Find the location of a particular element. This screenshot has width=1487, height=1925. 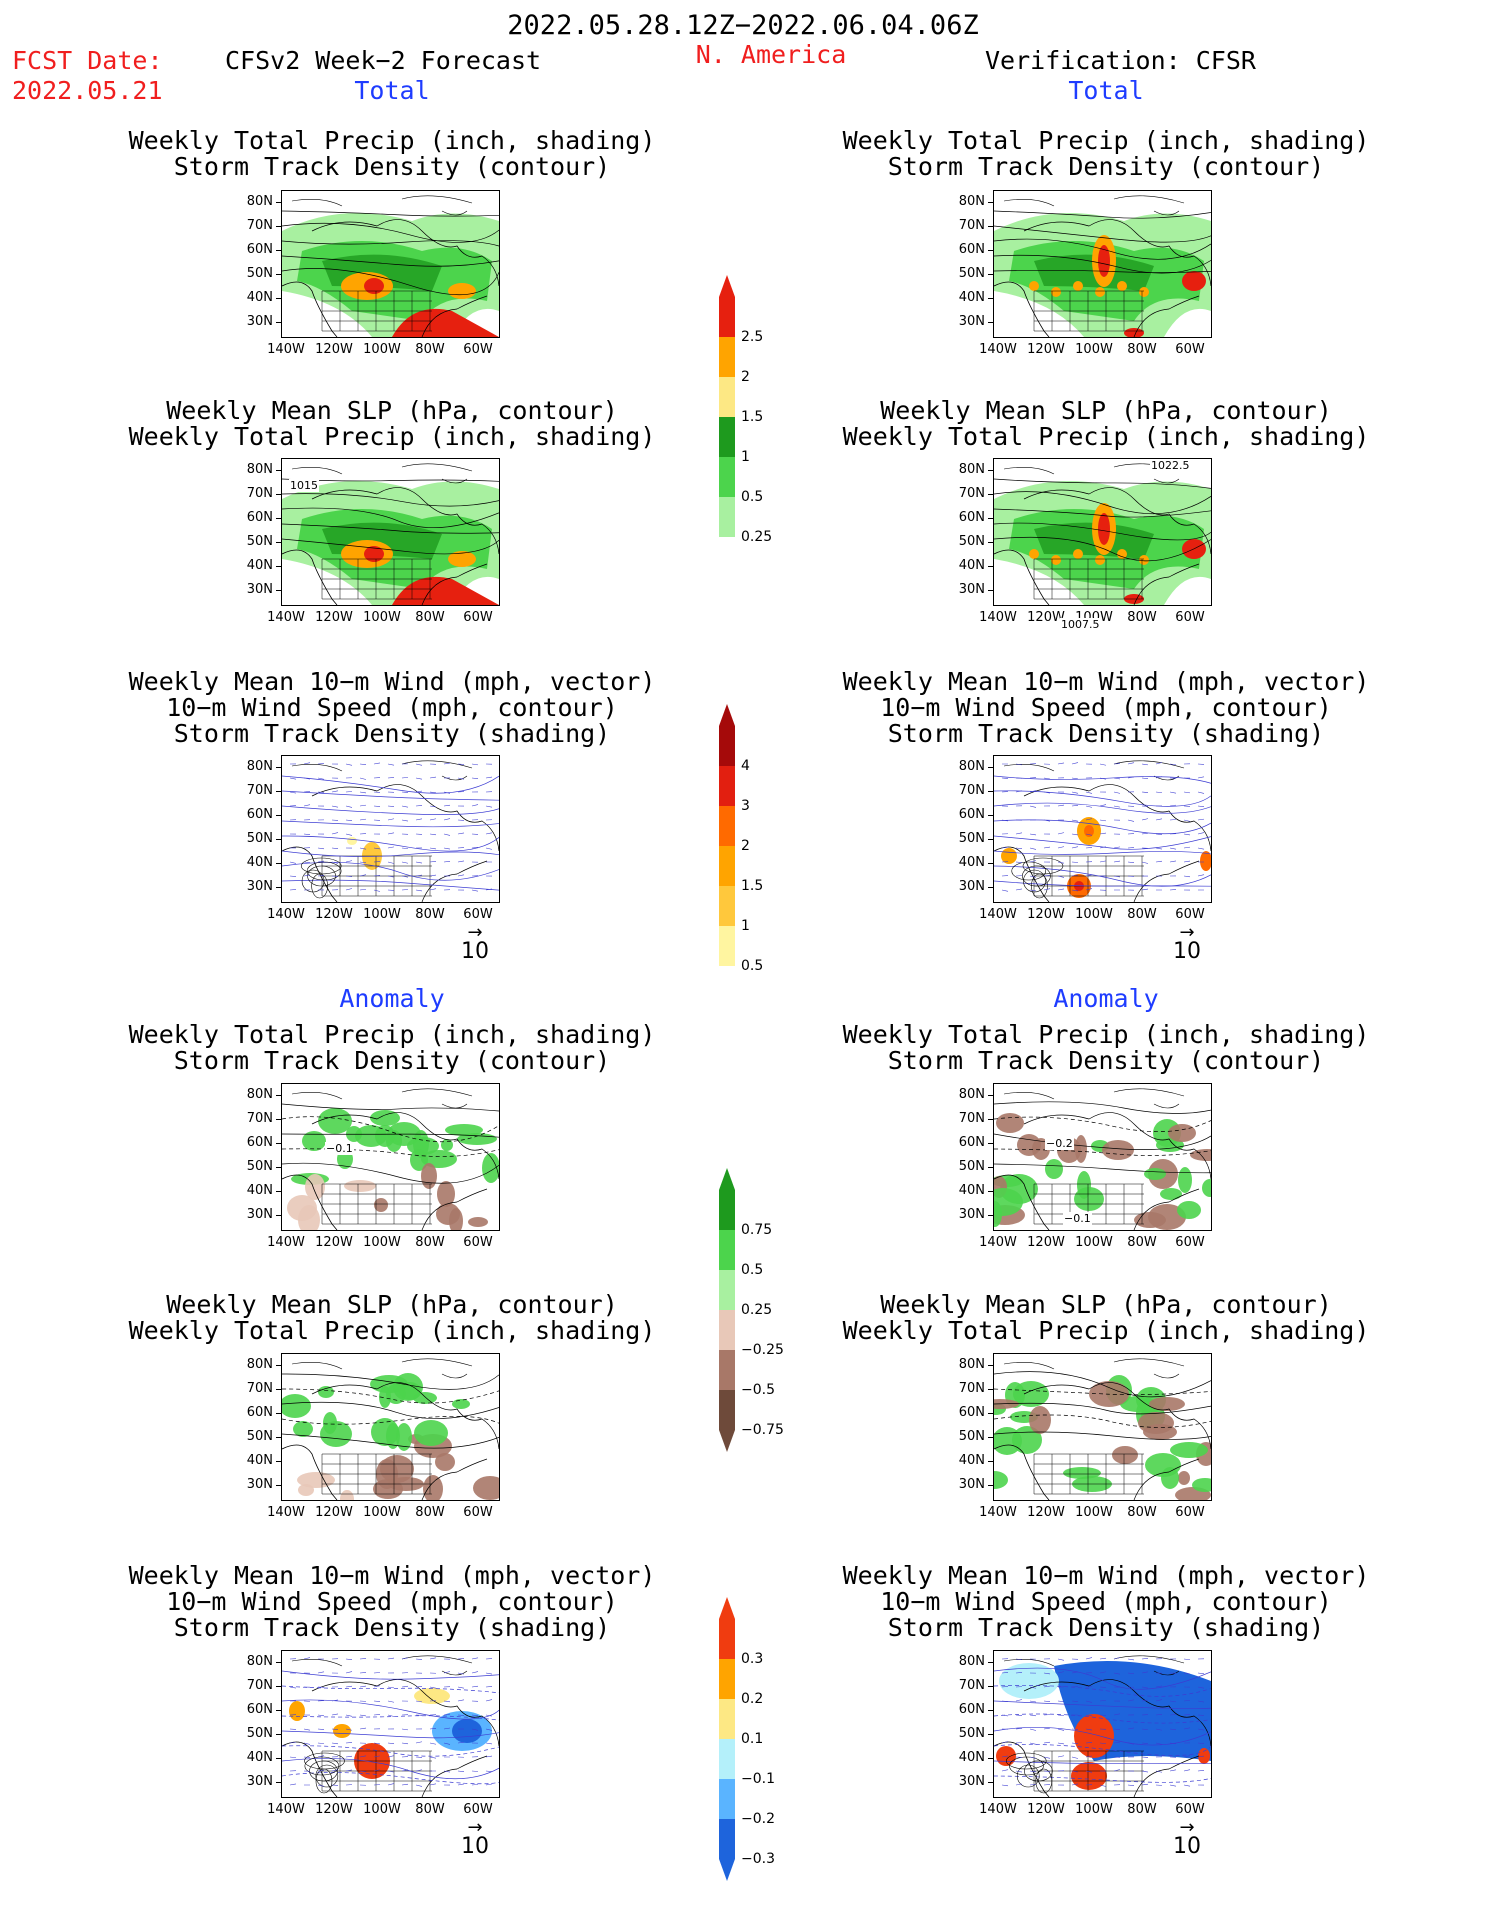

map-panel-2-L is located at coordinates (390, 829).